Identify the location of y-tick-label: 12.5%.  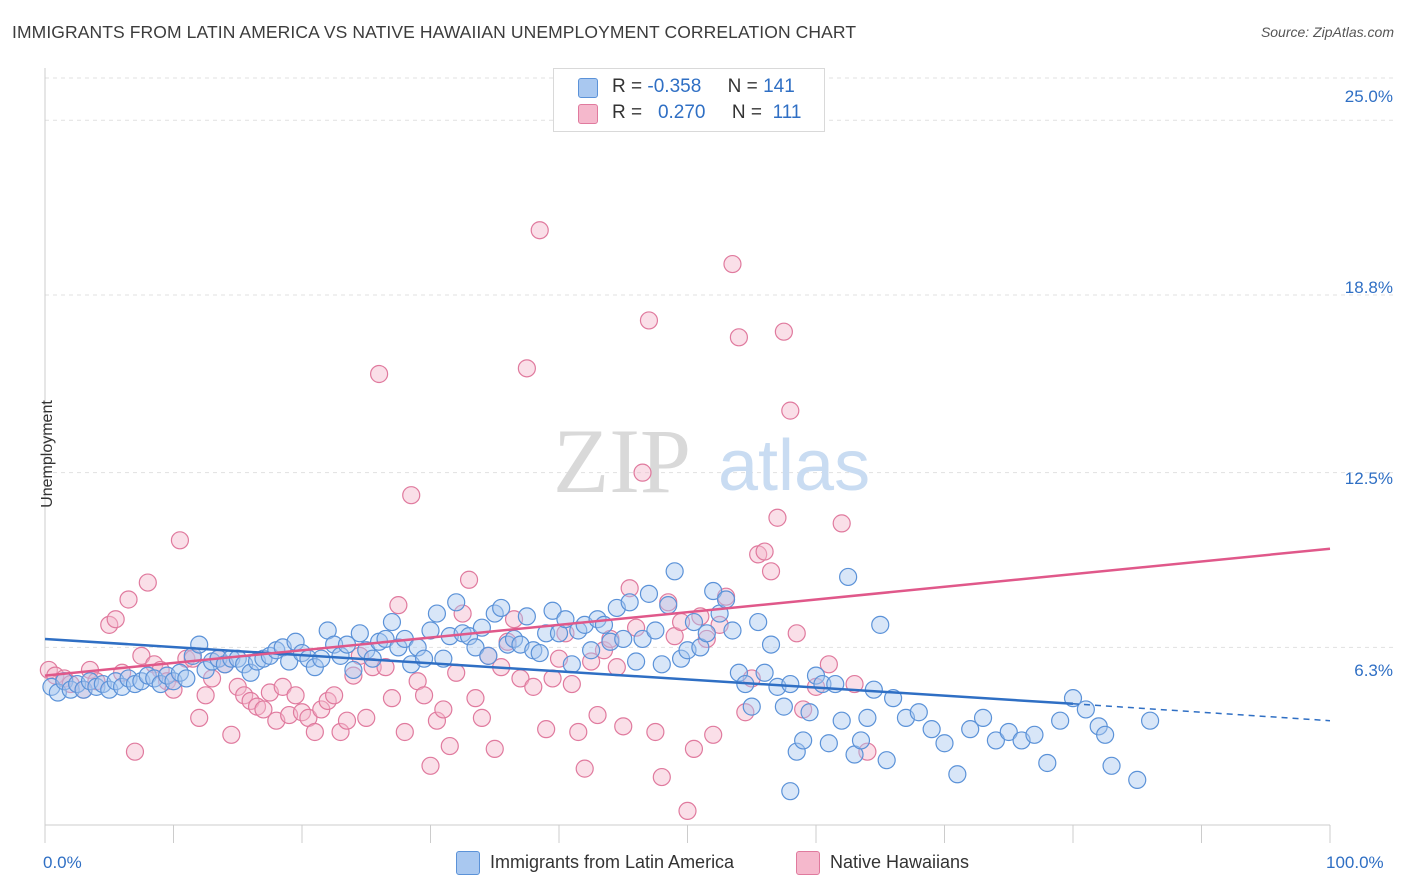
(1368, 478).